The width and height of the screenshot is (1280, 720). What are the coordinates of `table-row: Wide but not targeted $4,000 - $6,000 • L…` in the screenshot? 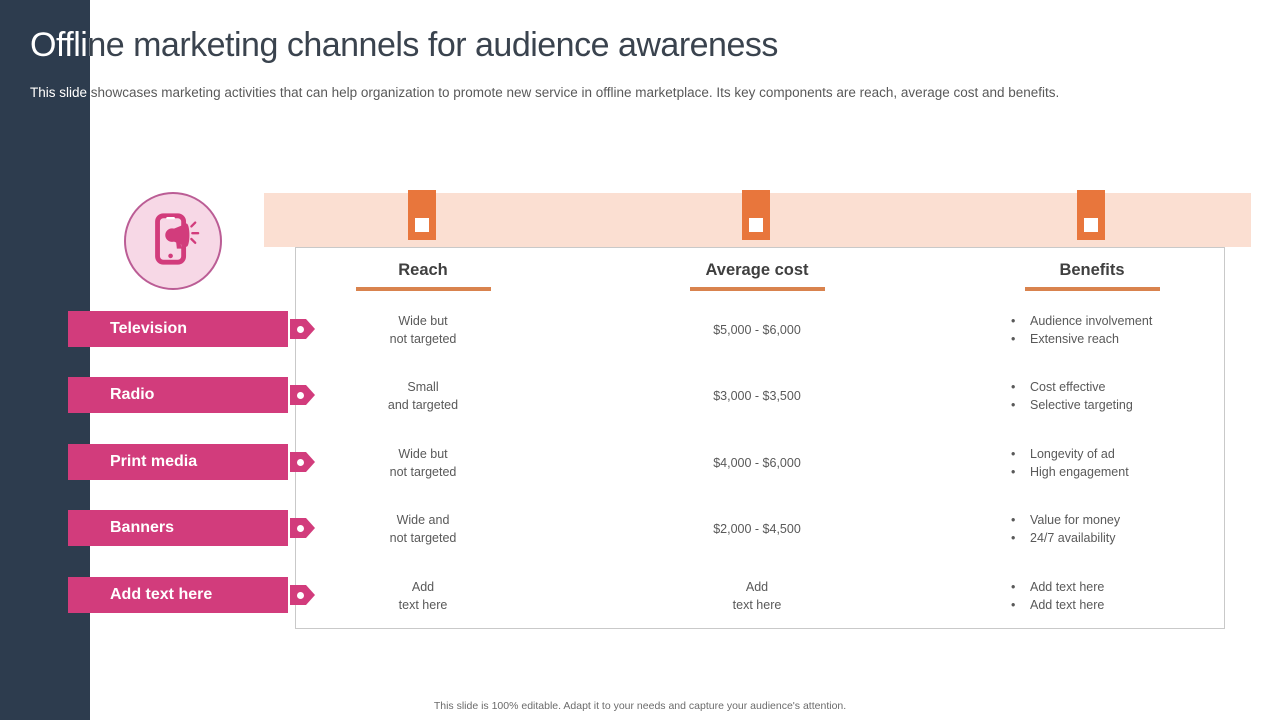 It's located at (760, 463).